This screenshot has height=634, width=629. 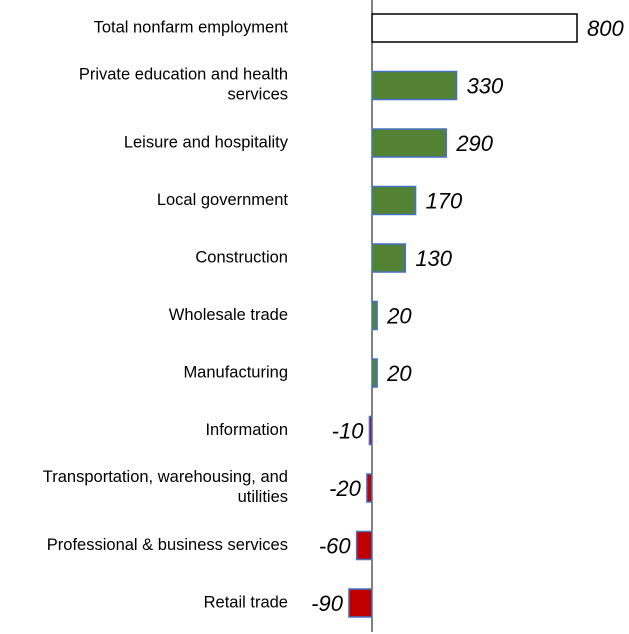 What do you see at coordinates (335, 545) in the screenshot?
I see `data-label: -60` at bounding box center [335, 545].